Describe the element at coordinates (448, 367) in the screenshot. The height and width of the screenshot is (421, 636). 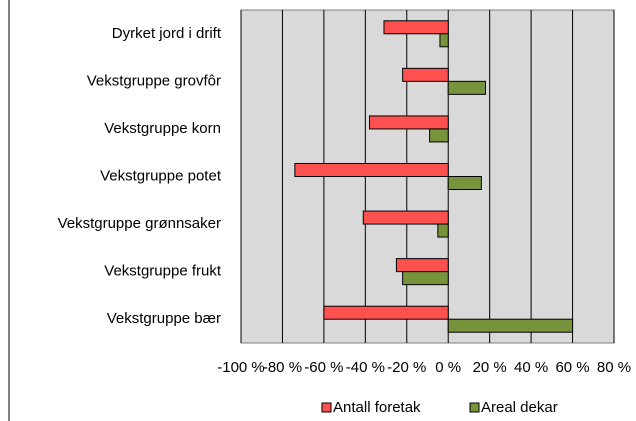
I see `x-tick-label: 0 %` at that location.